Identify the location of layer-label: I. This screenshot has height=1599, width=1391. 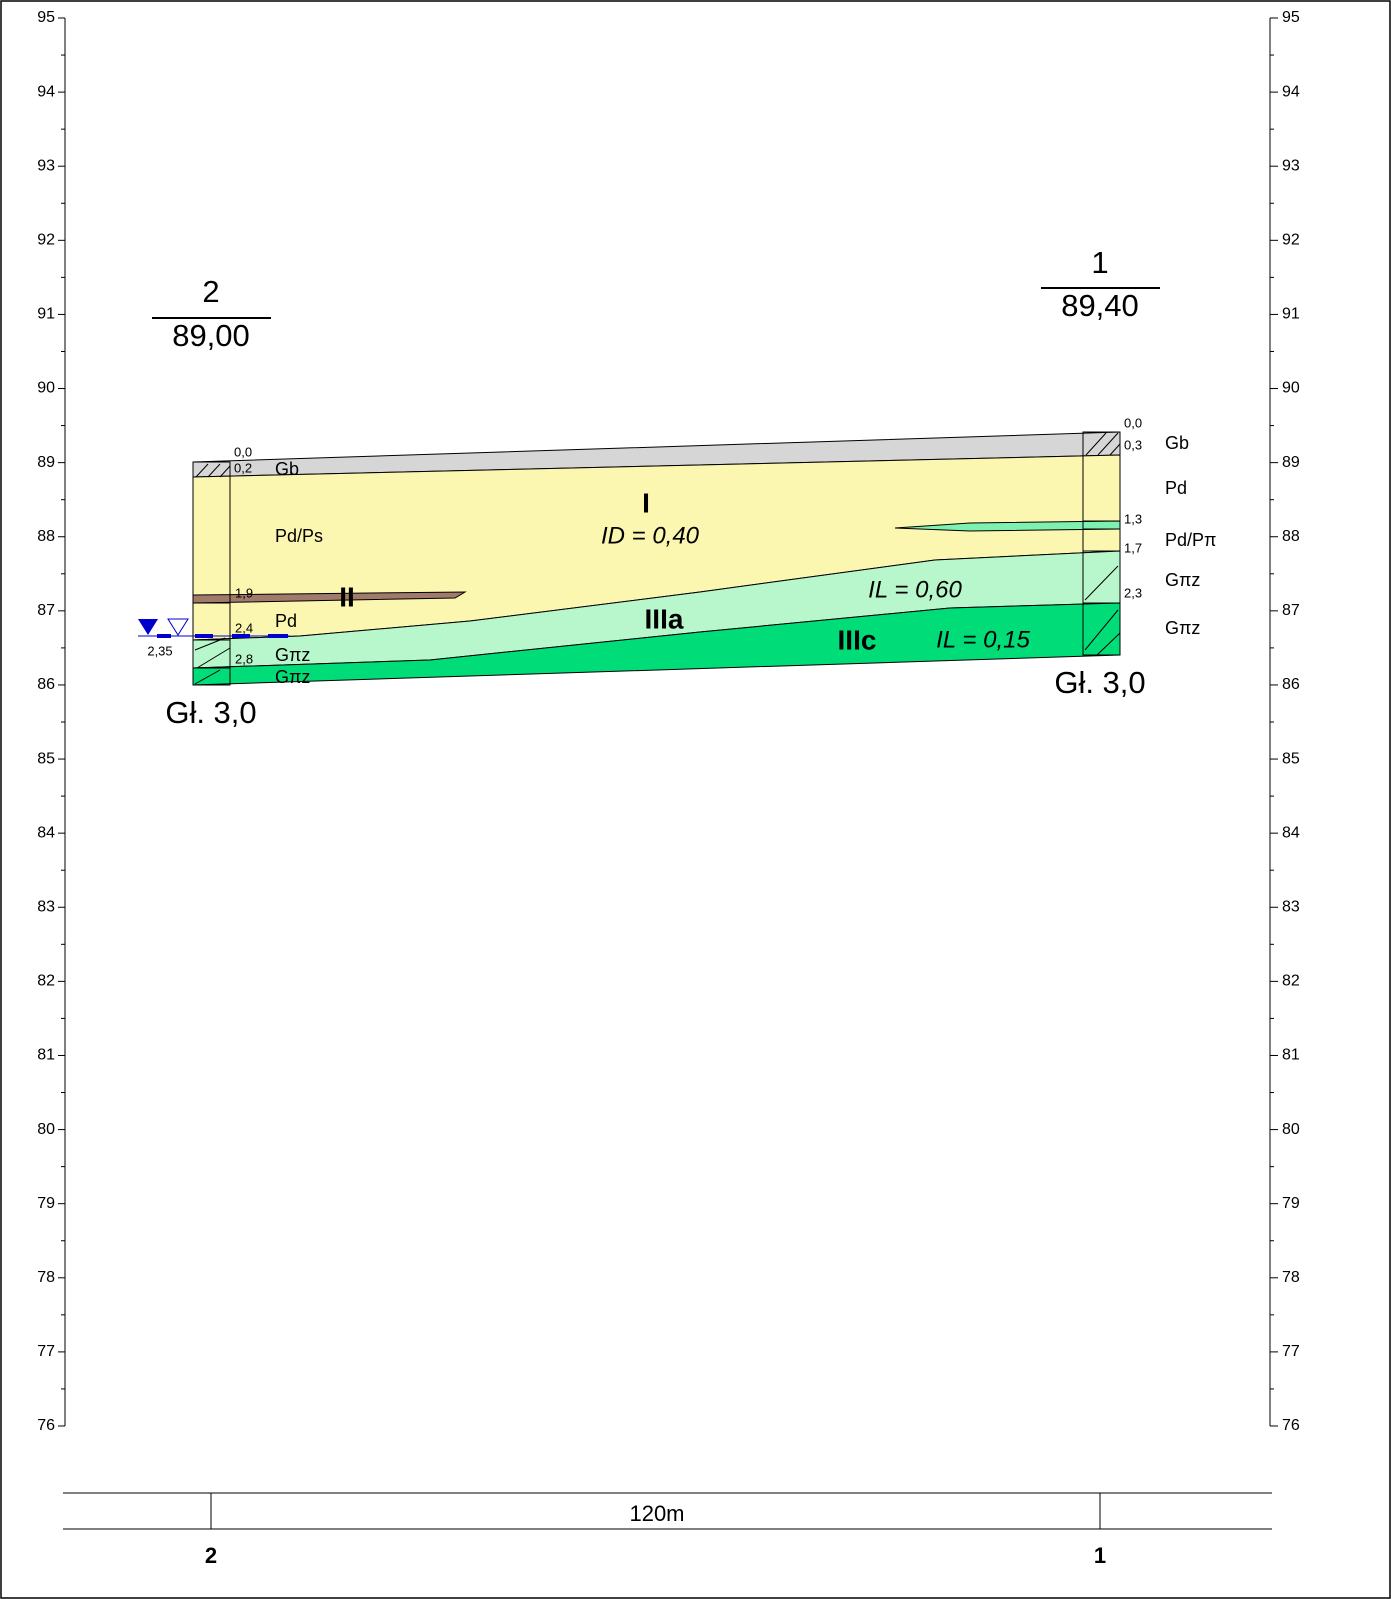
(646, 502).